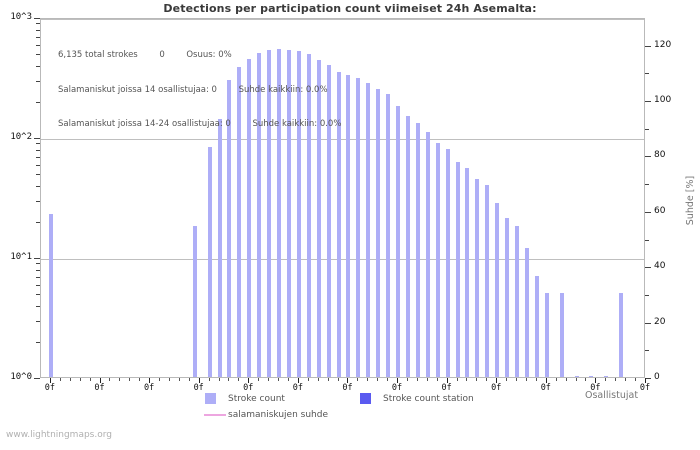  What do you see at coordinates (342, 139) in the screenshot?
I see `gridline` at bounding box center [342, 139].